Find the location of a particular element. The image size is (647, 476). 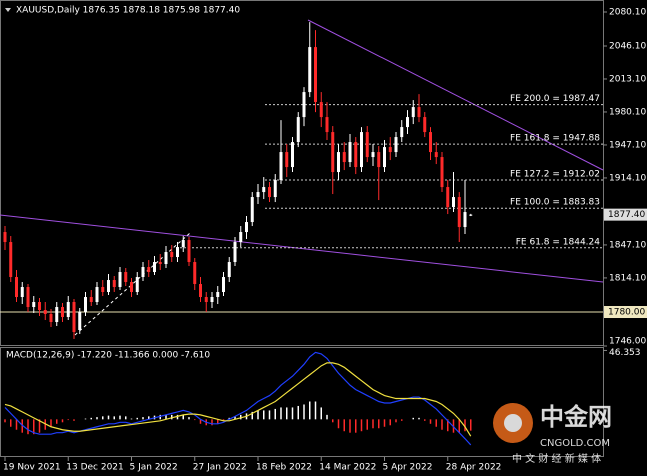

price-box-label: 1780.00 is located at coordinates (626, 313).